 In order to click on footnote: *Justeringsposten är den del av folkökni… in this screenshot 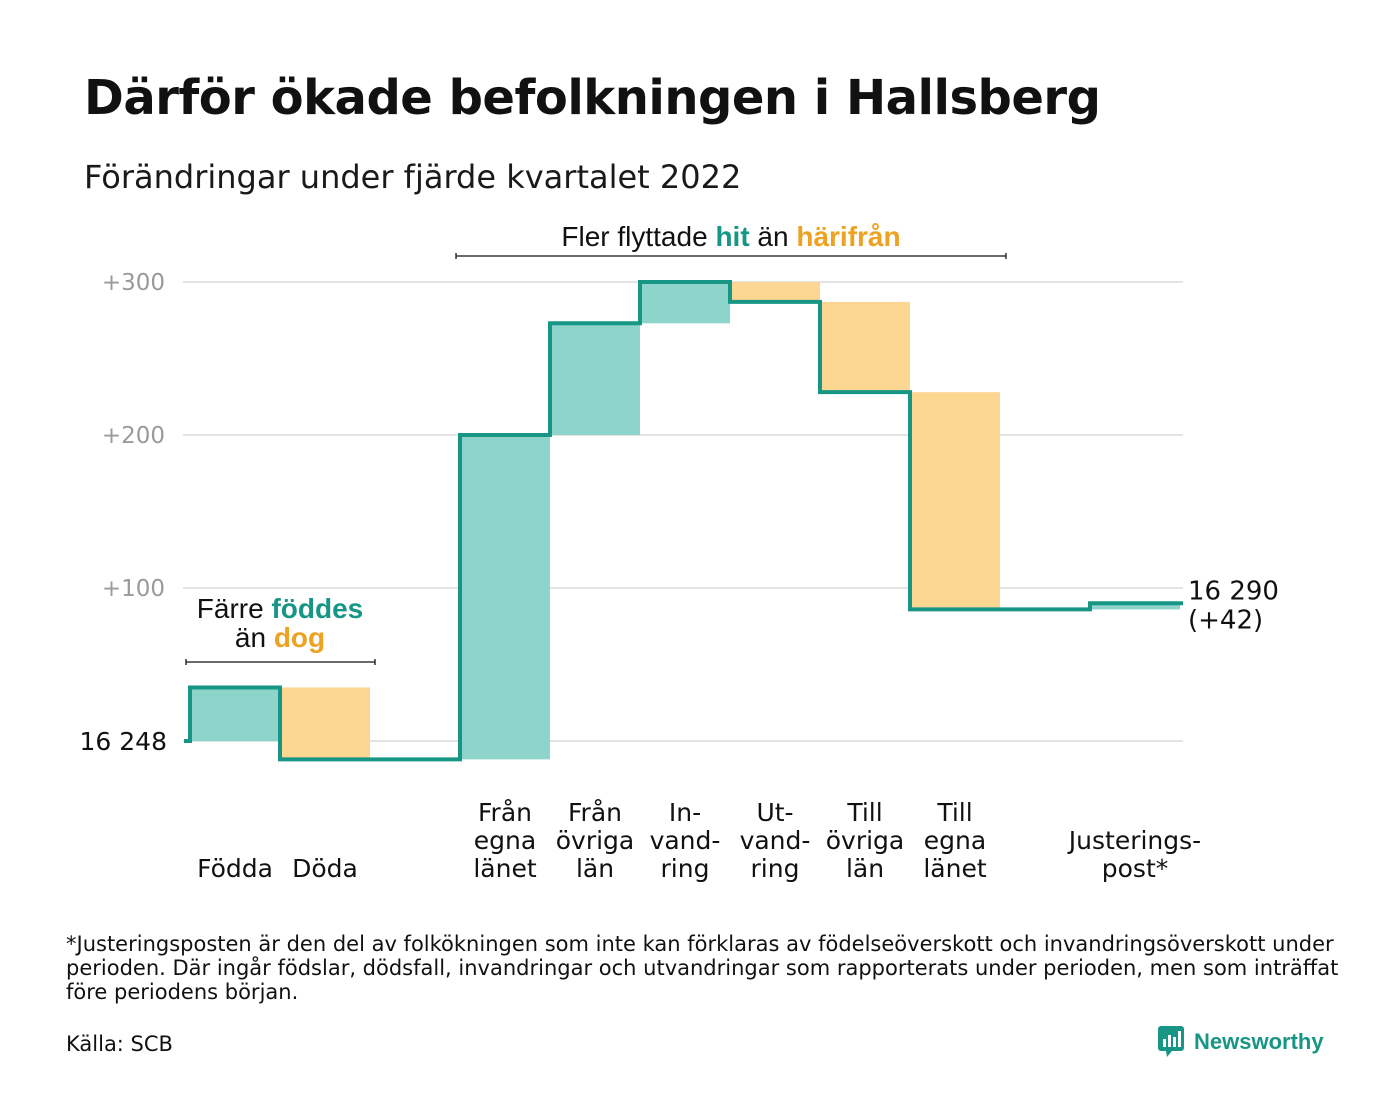, I will do `click(702, 968)`.